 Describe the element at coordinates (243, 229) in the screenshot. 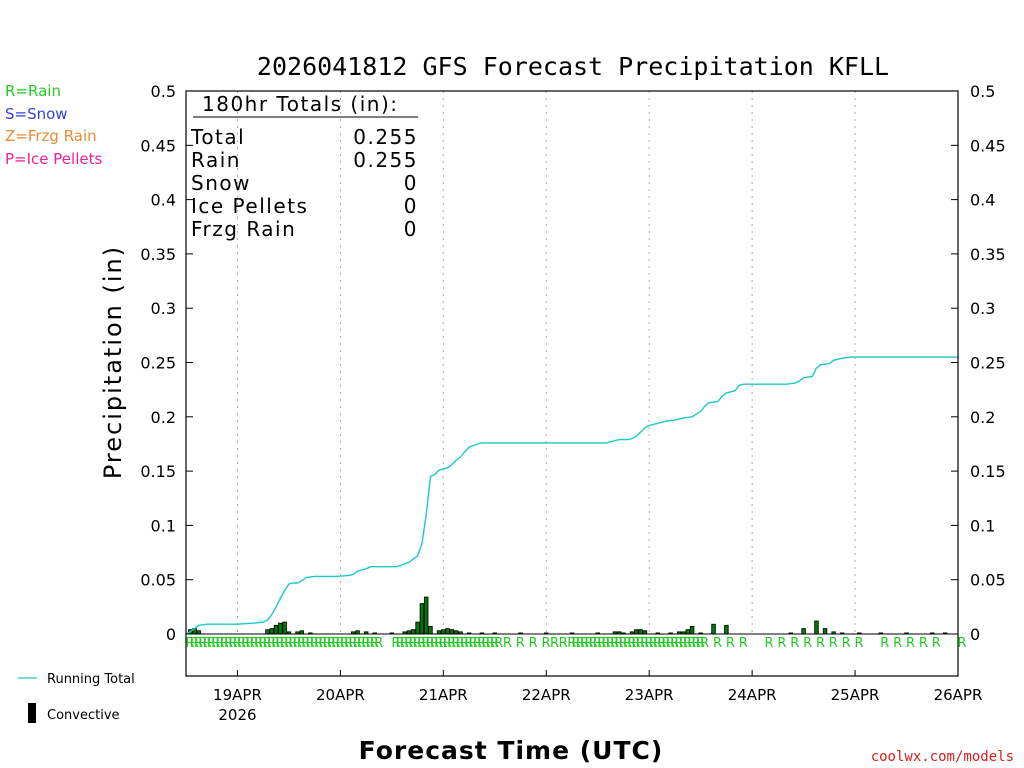

I see `totals-row-label: Frzg Rain` at that location.